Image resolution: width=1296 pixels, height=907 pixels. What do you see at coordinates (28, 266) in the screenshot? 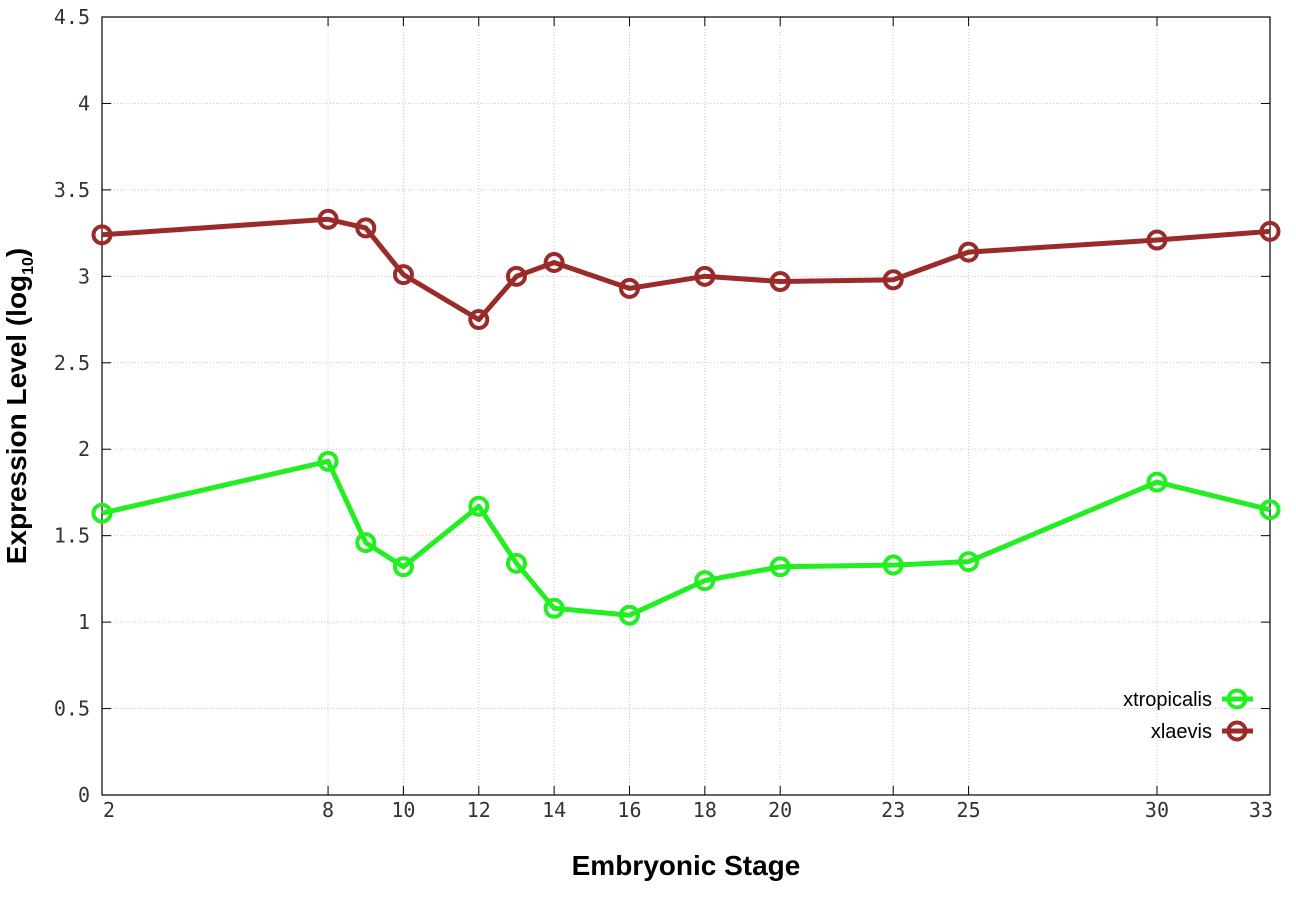
I see `y-axis-title-subscript: 10` at bounding box center [28, 266].